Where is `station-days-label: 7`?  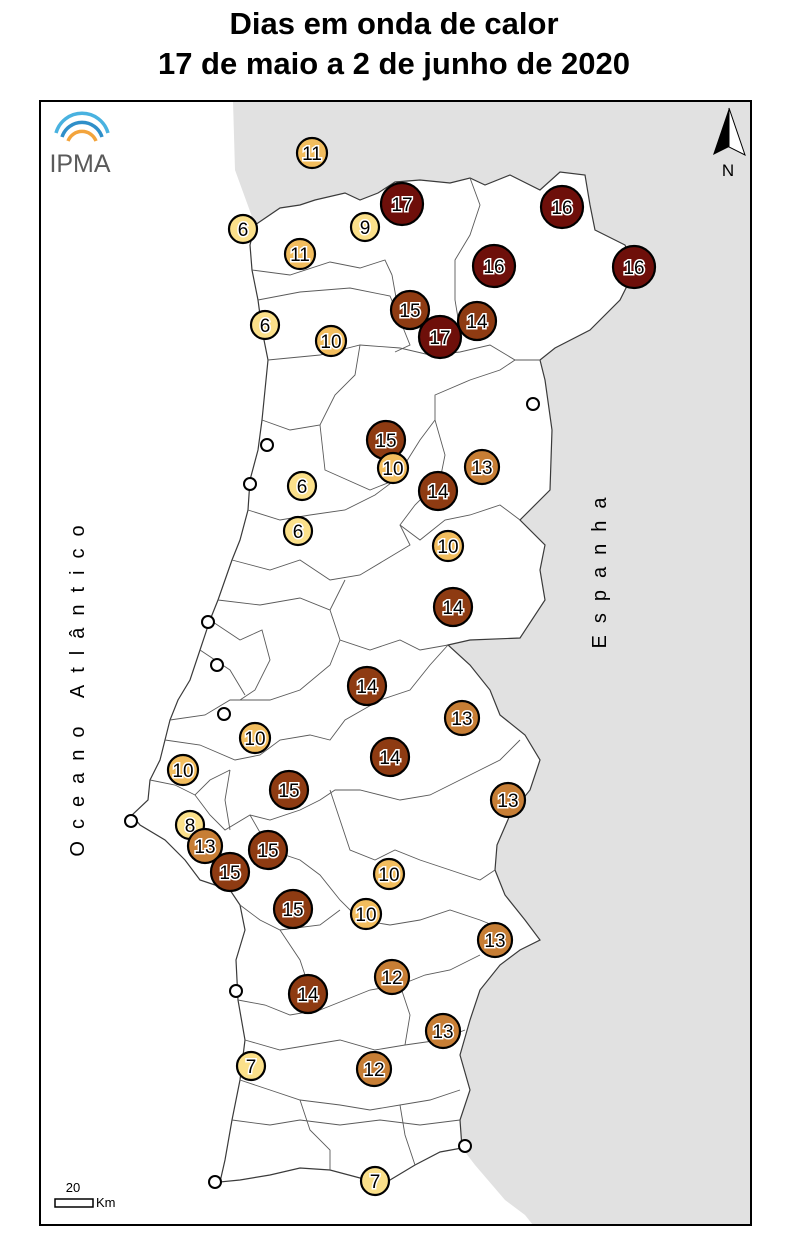 station-days-label: 7 is located at coordinates (375, 1182).